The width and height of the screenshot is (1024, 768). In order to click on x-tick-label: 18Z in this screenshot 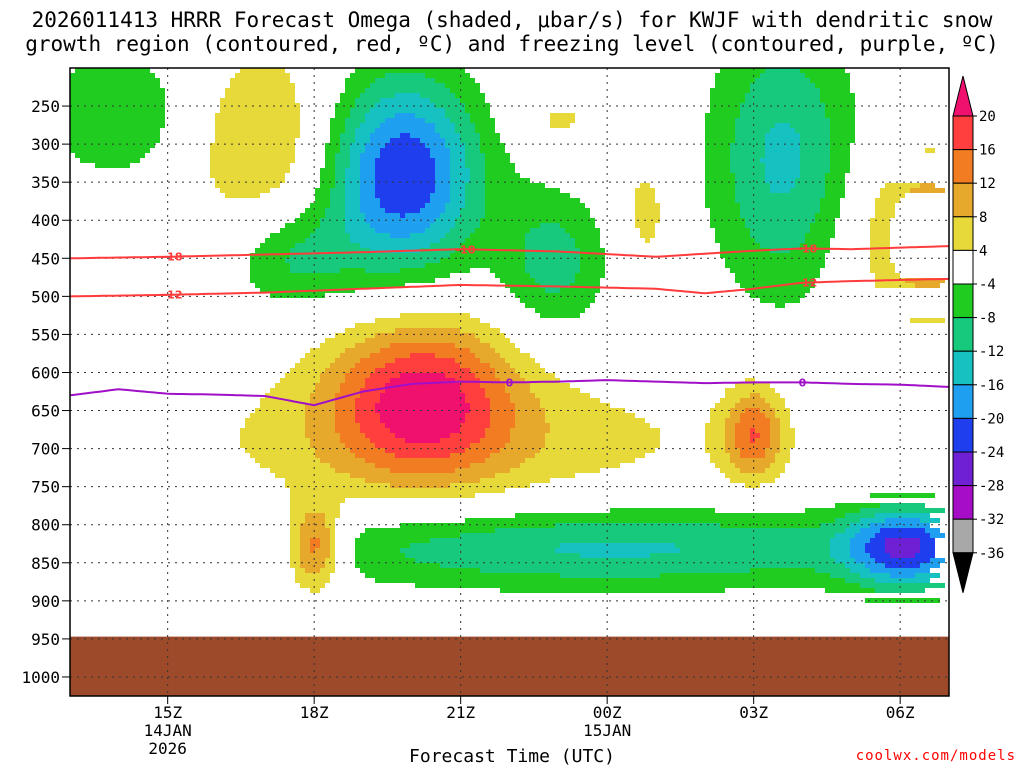, I will do `click(314, 712)`.